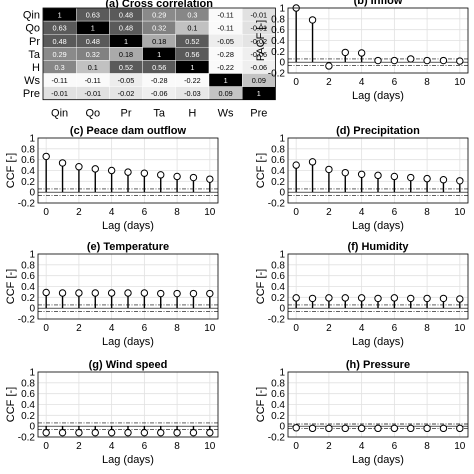 Image resolution: width=474 pixels, height=474 pixels. What do you see at coordinates (225, 41) in the screenshot?
I see `heatmap-cell-label: -0.05` at bounding box center [225, 41].